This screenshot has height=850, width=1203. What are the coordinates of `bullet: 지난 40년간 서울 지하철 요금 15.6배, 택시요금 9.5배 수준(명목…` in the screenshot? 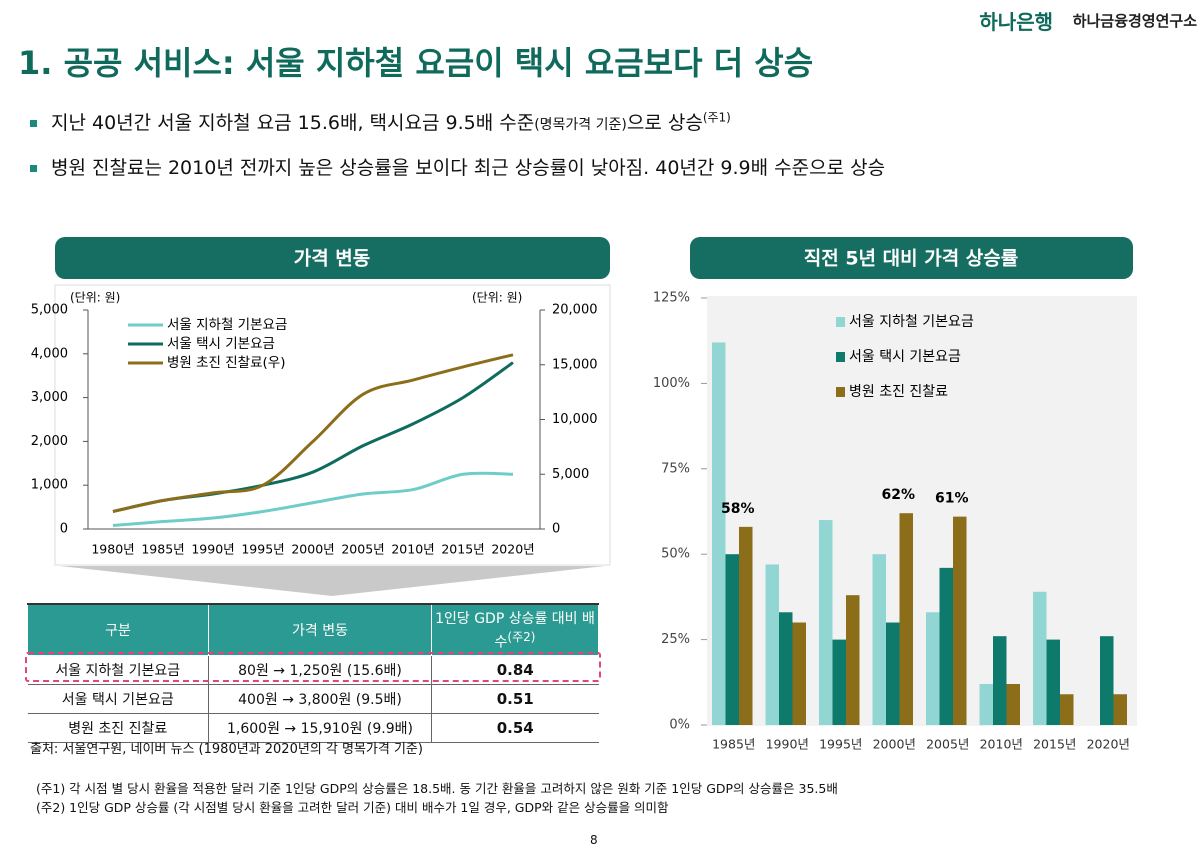 It's located at (380, 121).